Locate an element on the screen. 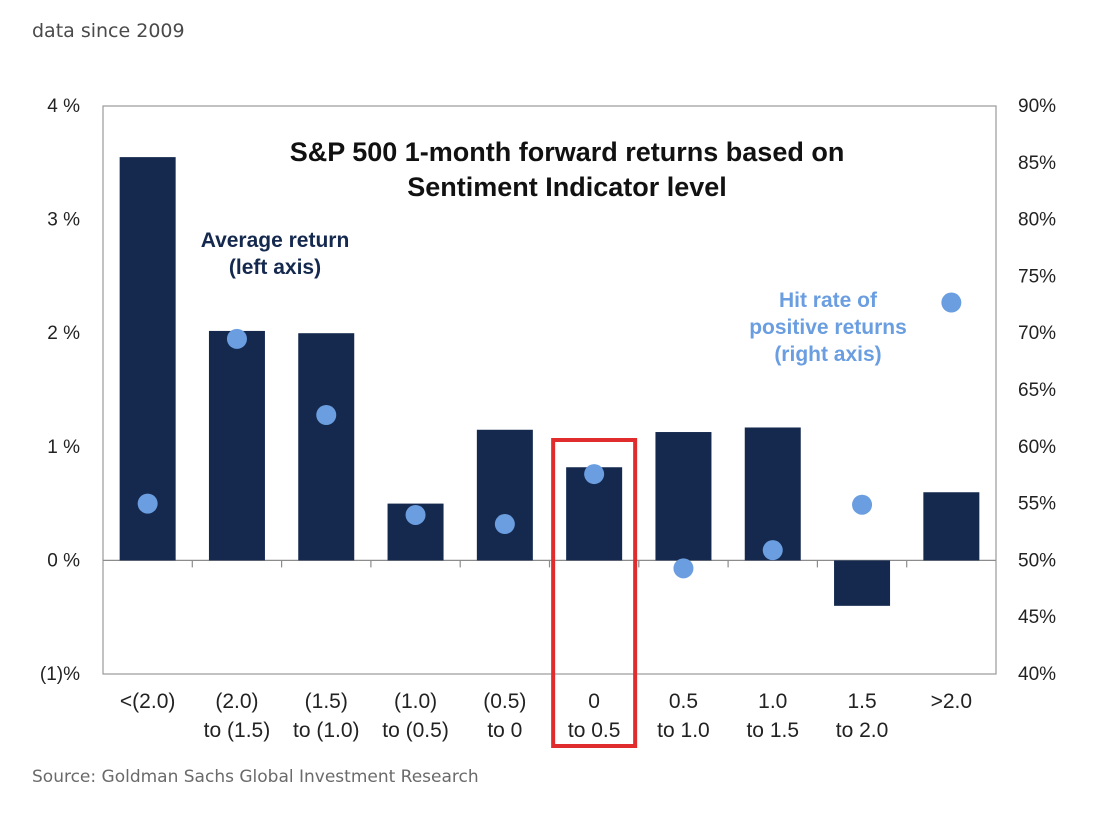 Image resolution: width=1100 pixels, height=821 pixels. average-return-label: Average return is located at coordinates (275, 240).